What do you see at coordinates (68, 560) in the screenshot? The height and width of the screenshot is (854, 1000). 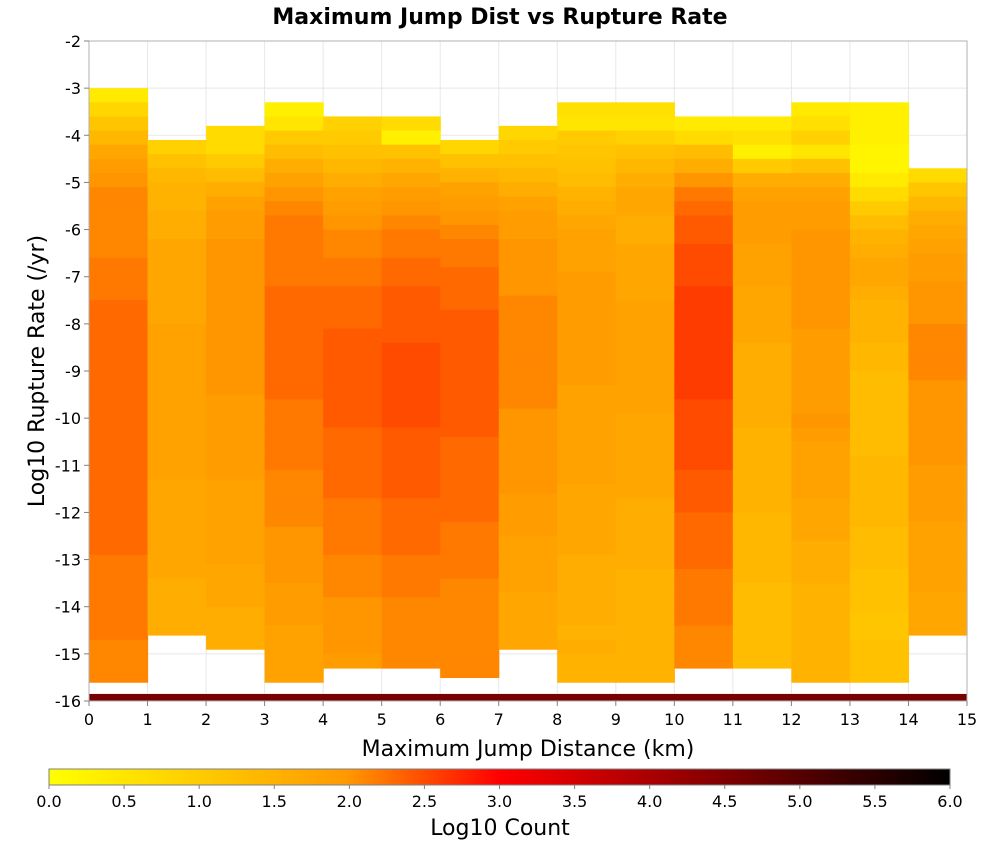 I see `y-tick-label: -13` at bounding box center [68, 560].